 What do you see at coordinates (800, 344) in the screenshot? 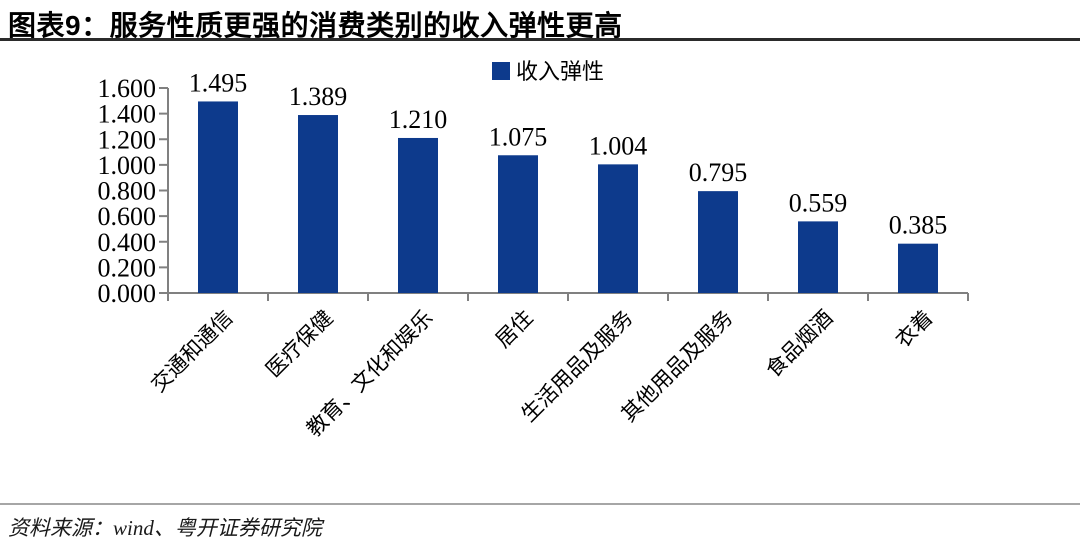
I see `category-label: 食品烟酒` at bounding box center [800, 344].